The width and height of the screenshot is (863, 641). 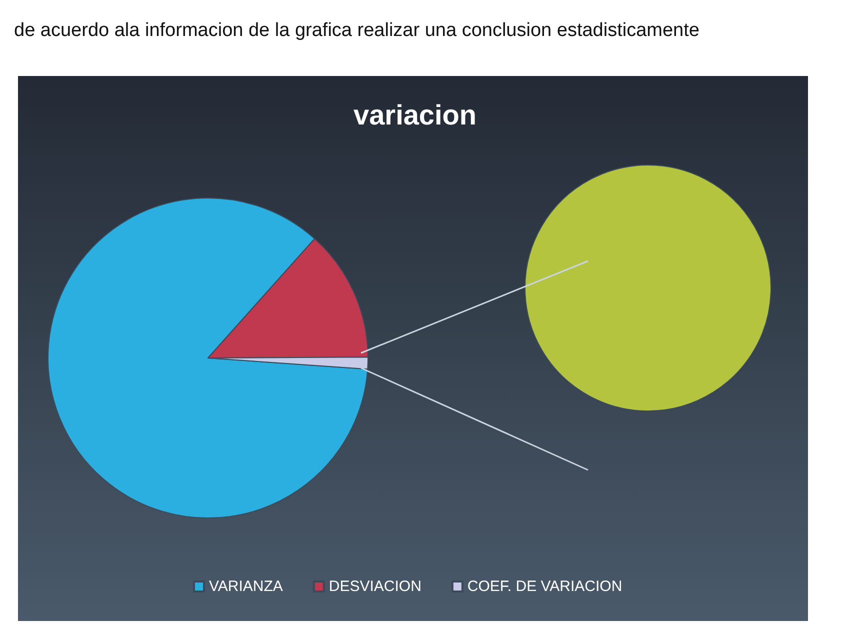 What do you see at coordinates (375, 586) in the screenshot?
I see `legend-label: DESVIACION` at bounding box center [375, 586].